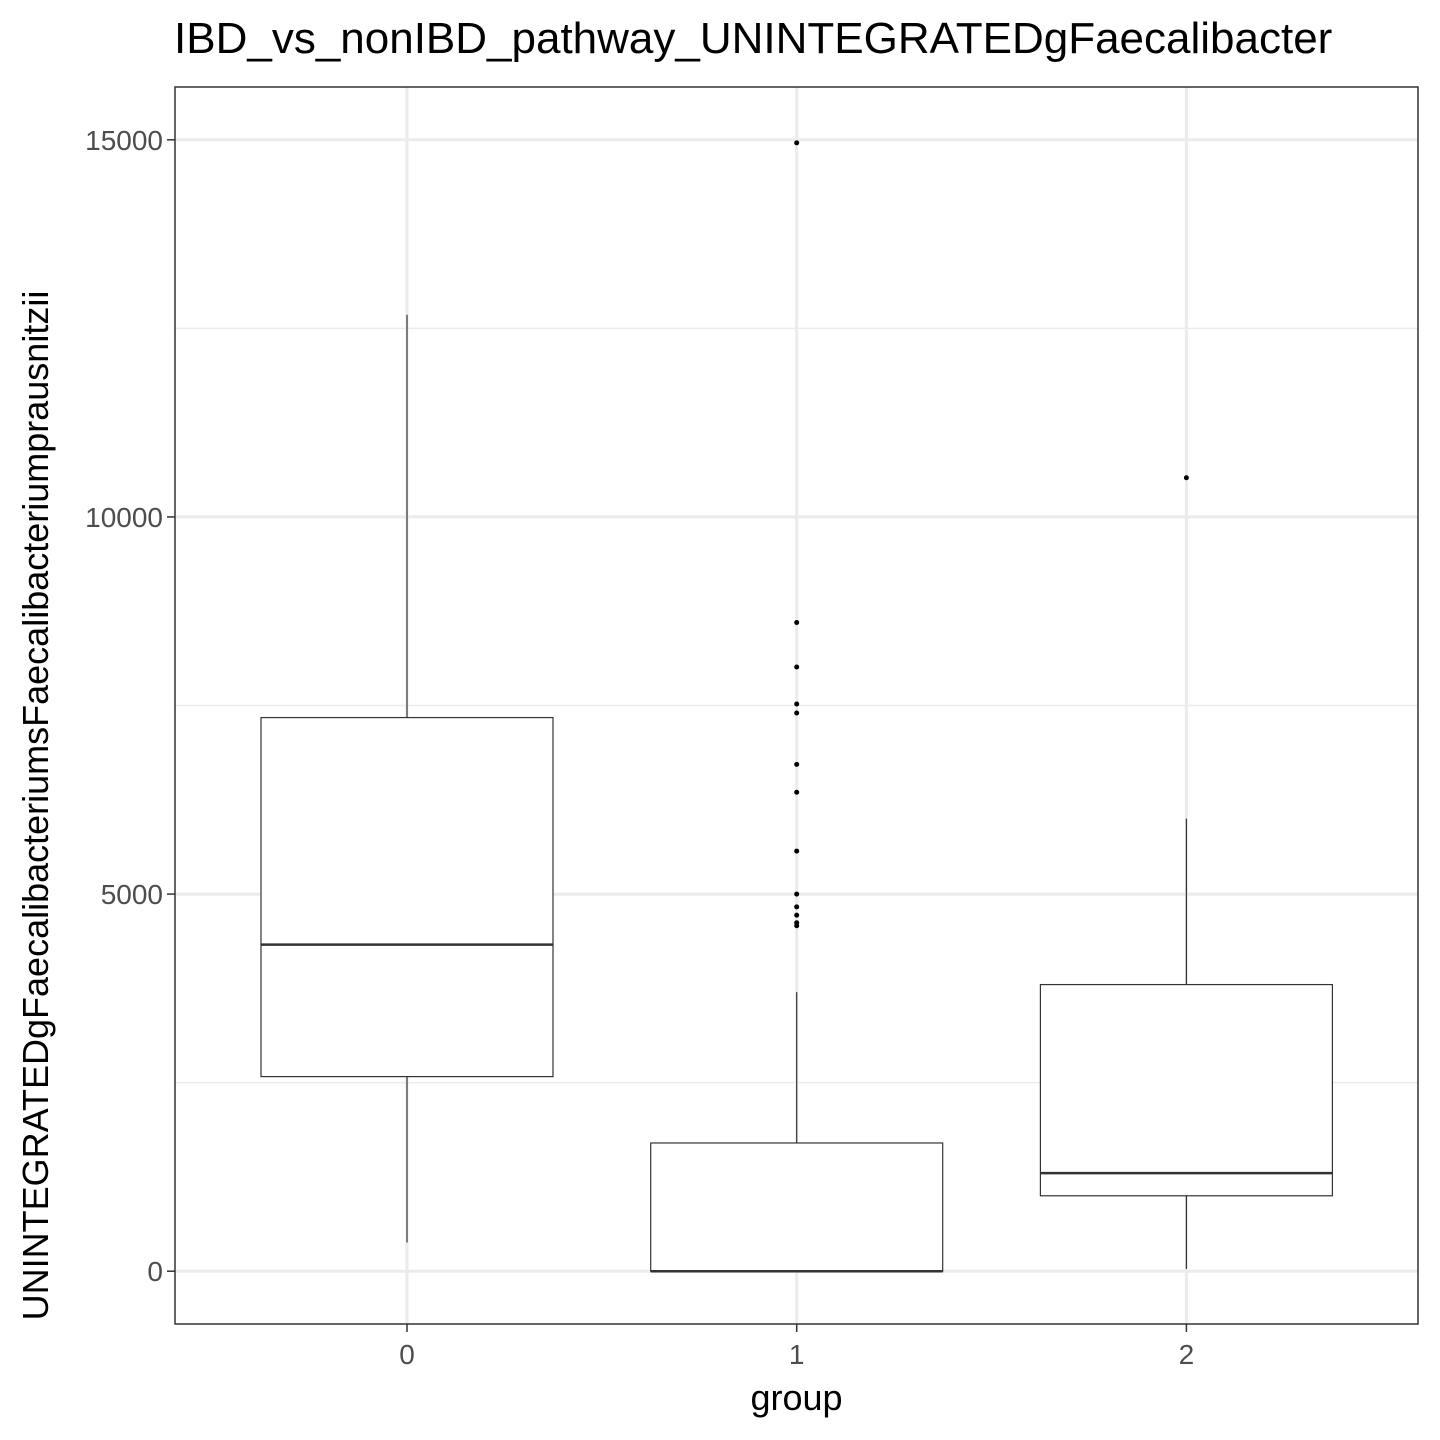  Describe the element at coordinates (1187, 1354) in the screenshot. I see `x-tick-label: 2` at that location.